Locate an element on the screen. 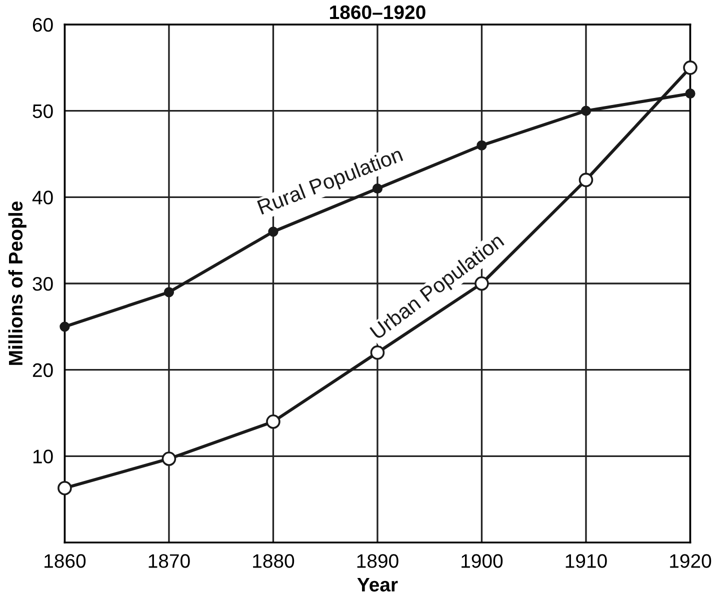  y-tick-label: 50 is located at coordinates (42, 111).